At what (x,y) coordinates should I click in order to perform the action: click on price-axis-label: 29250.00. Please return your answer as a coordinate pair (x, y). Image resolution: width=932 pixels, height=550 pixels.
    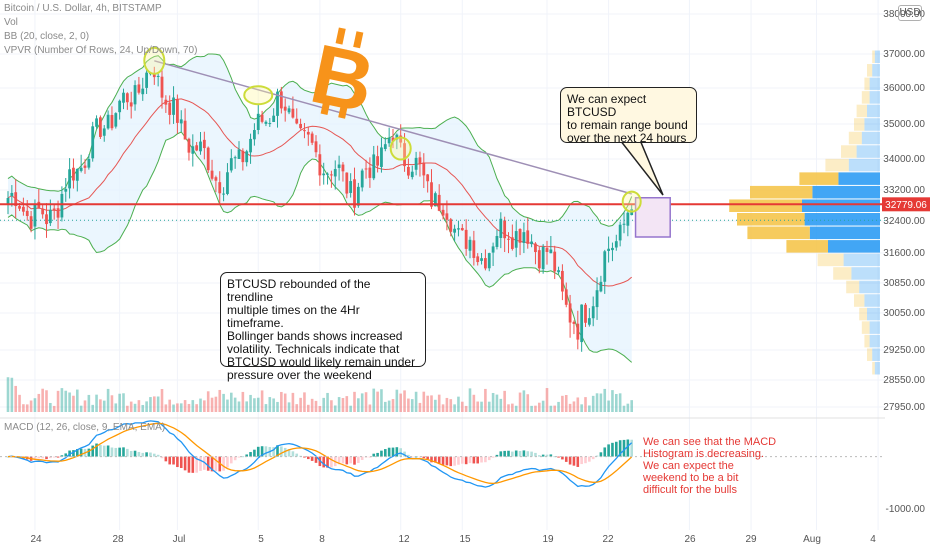
    Looking at the image, I should click on (904, 350).